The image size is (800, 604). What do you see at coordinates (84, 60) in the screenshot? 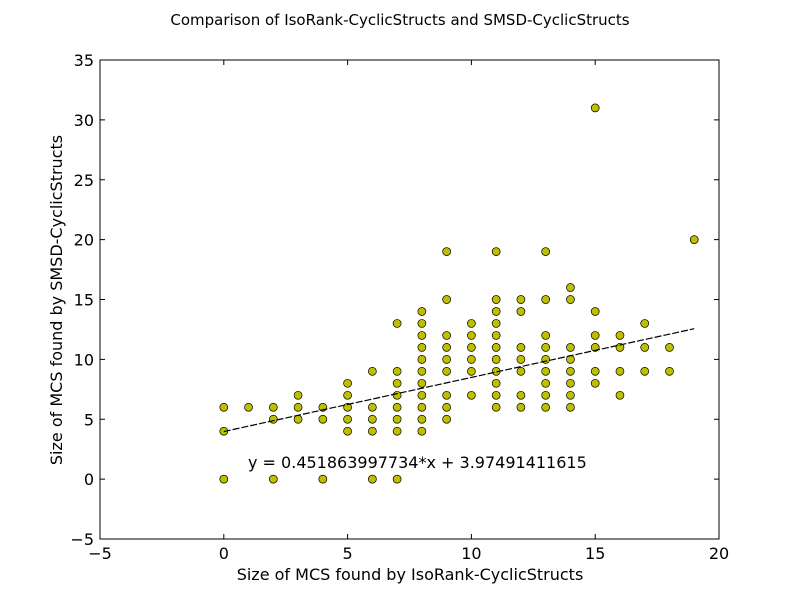
I see `y-tick-label: 35` at bounding box center [84, 60].